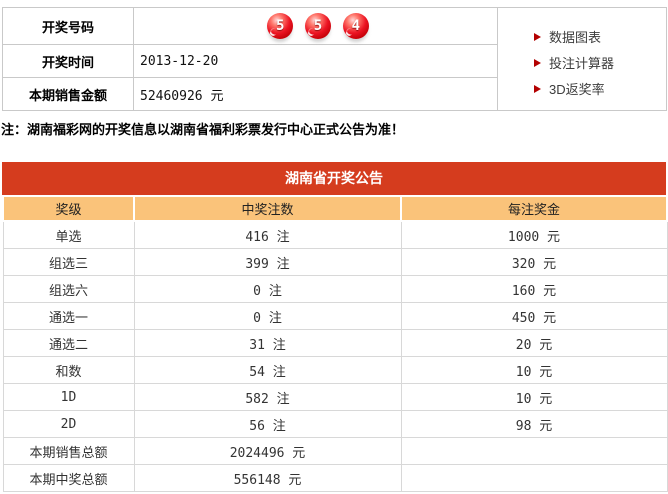 This screenshot has height=494, width=668. What do you see at coordinates (267, 478) in the screenshot?
I see `total-winnings-value: 556148 元` at bounding box center [267, 478].